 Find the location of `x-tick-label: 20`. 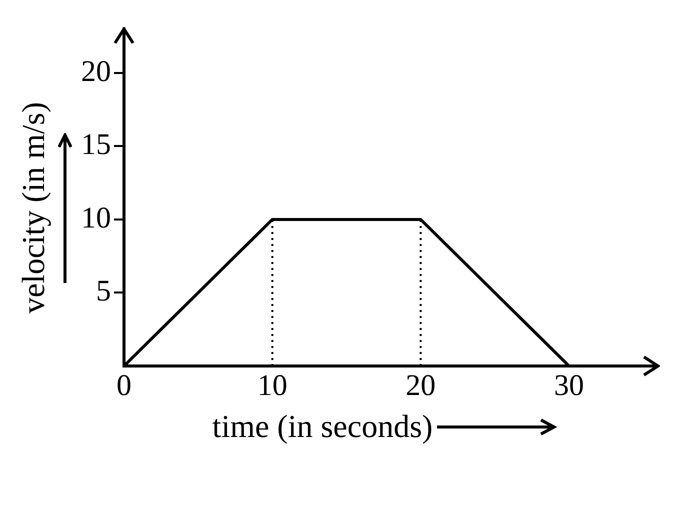

x-tick-label: 20 is located at coordinates (421, 385).